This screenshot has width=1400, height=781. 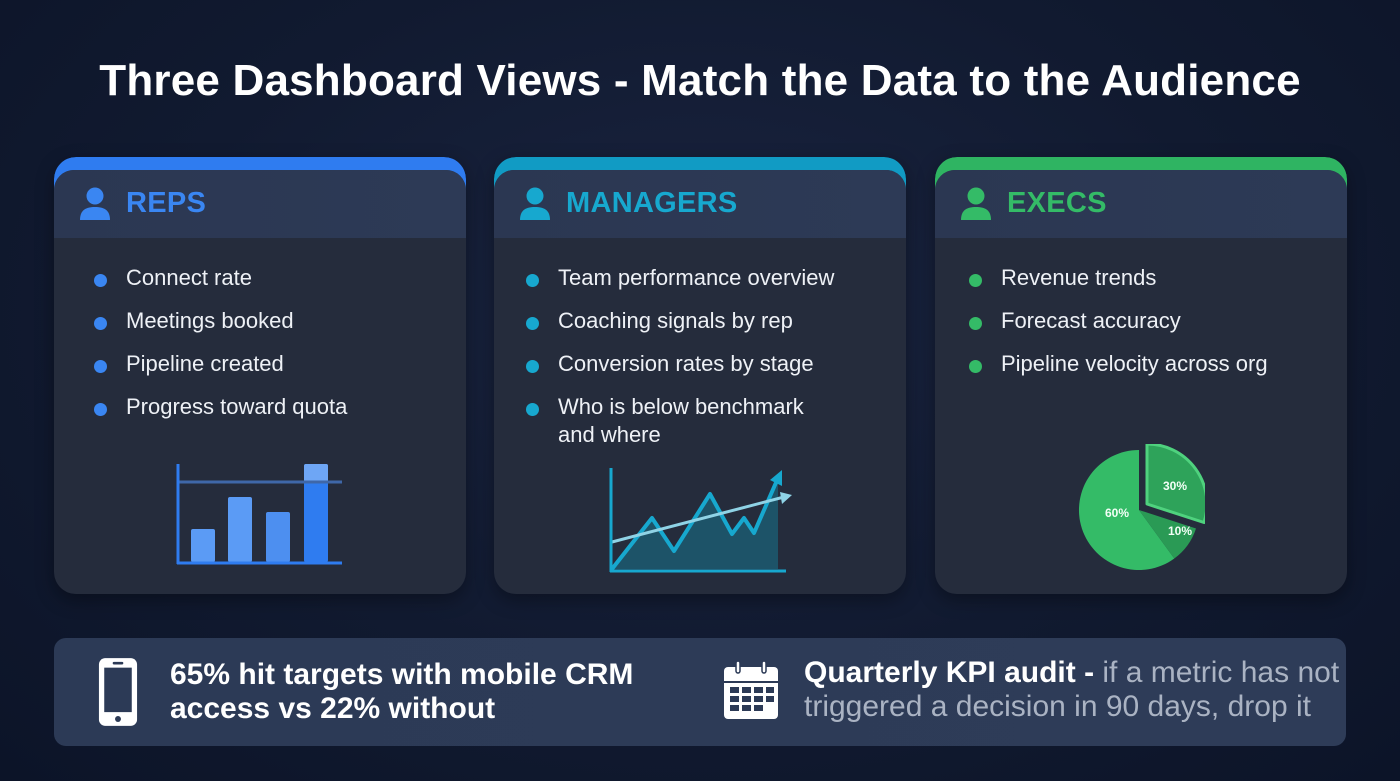 I want to click on card-header: REPS, so click(x=260, y=204).